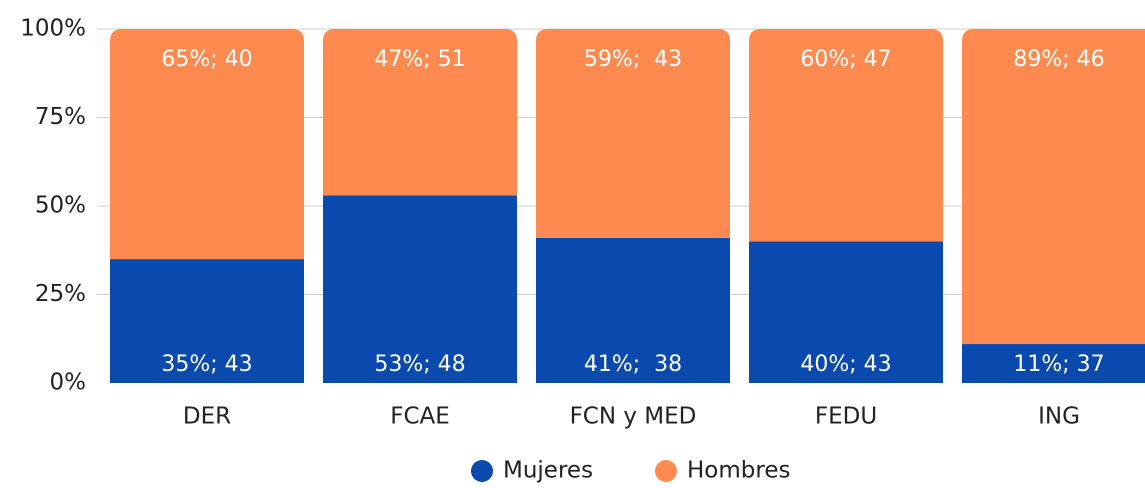 The image size is (1145, 488). Describe the element at coordinates (419, 364) in the screenshot. I see `data-label: 53%; 48` at that location.